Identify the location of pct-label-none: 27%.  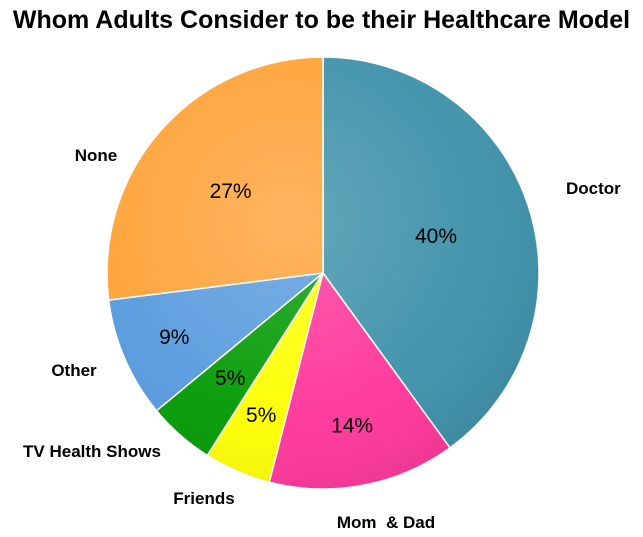
(231, 191).